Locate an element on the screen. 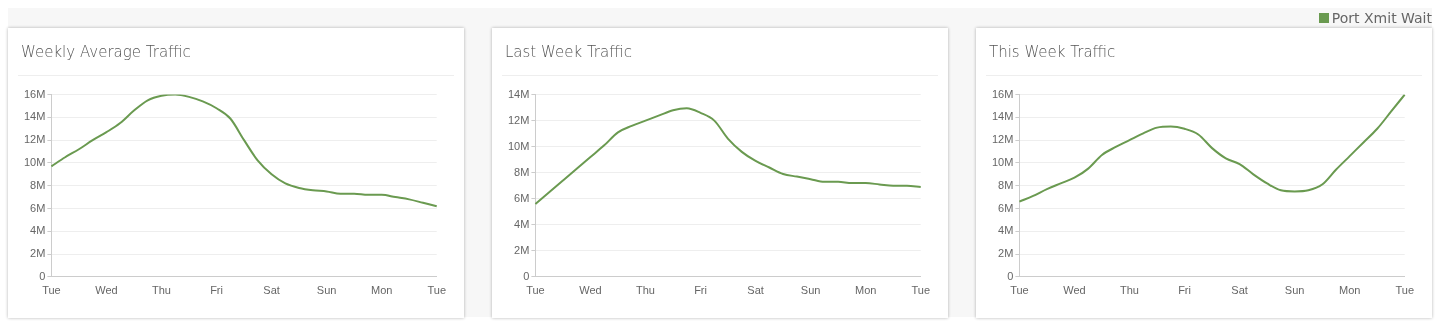  chart-title: Weekly Average Traffic is located at coordinates (236, 52).